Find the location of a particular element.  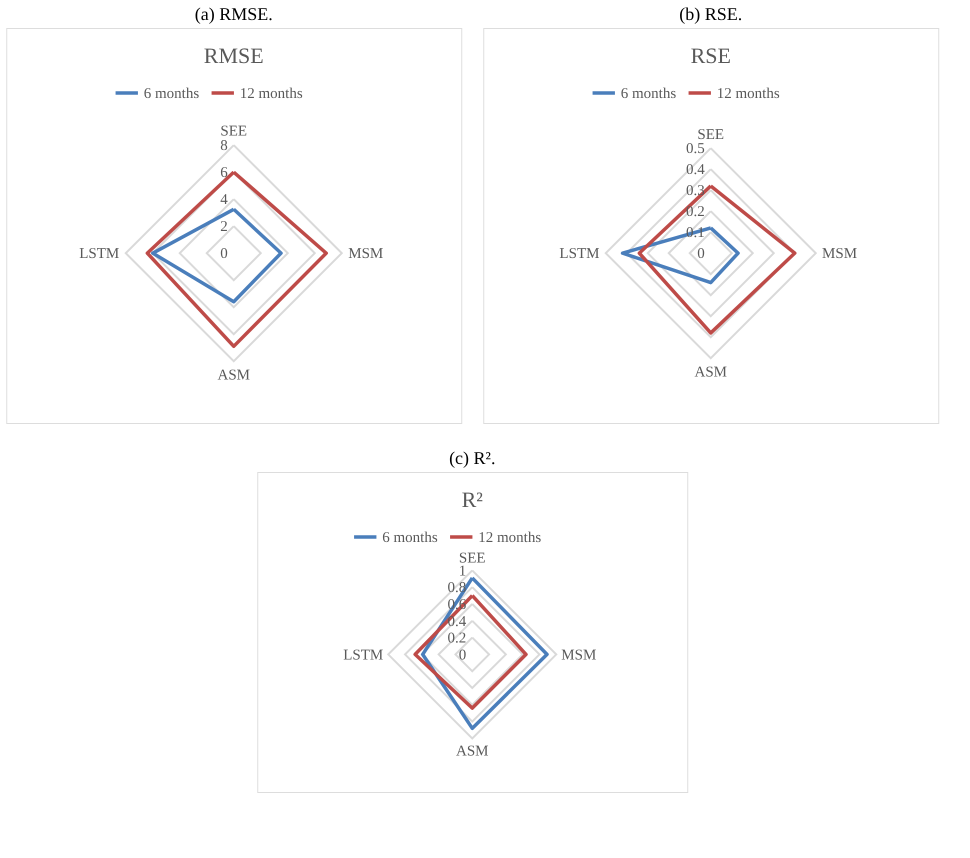

y-tick-label: 0.3 is located at coordinates (695, 191).